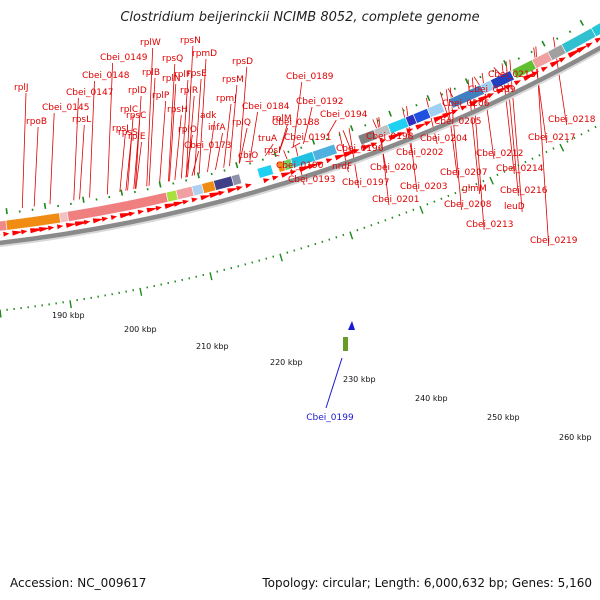 This screenshot has width=600, height=600. I want to click on gene-label: Cbei_0202, so click(419, 153).